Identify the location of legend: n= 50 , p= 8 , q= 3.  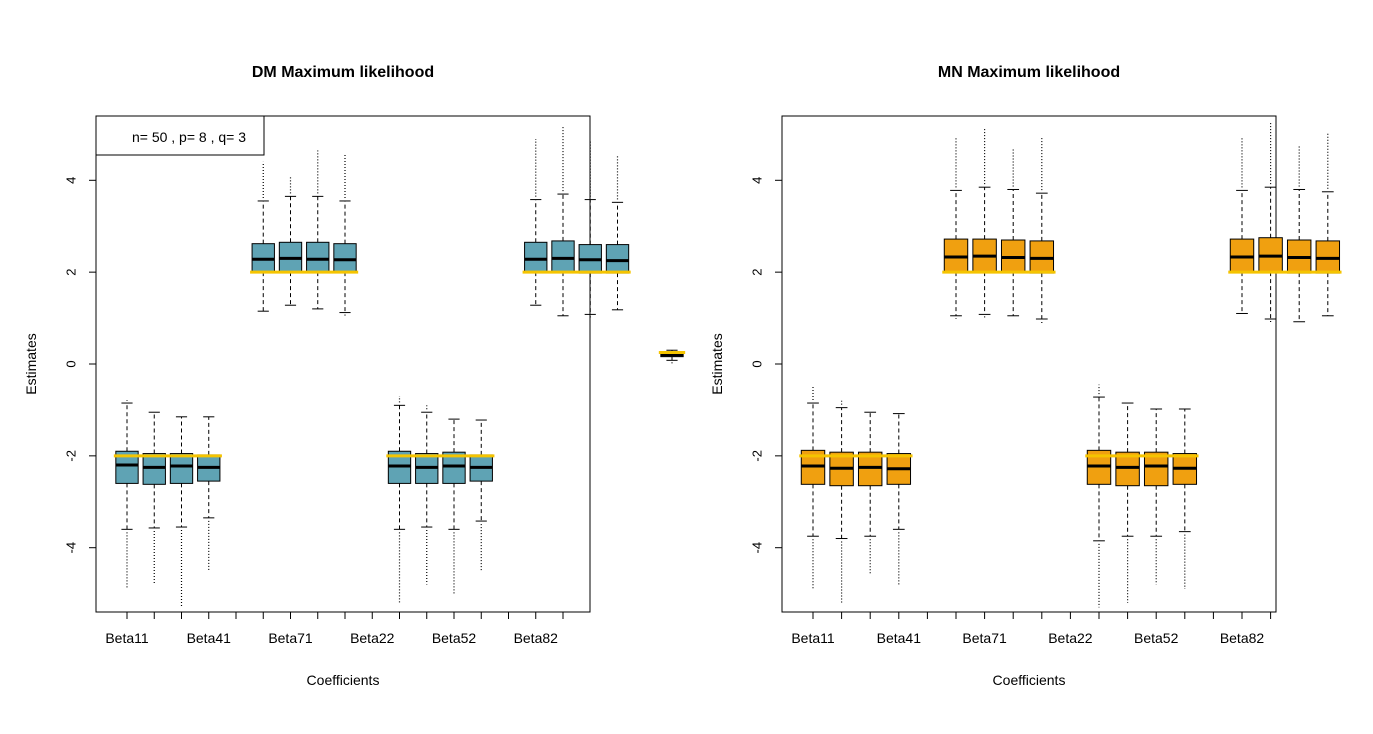
(180, 135).